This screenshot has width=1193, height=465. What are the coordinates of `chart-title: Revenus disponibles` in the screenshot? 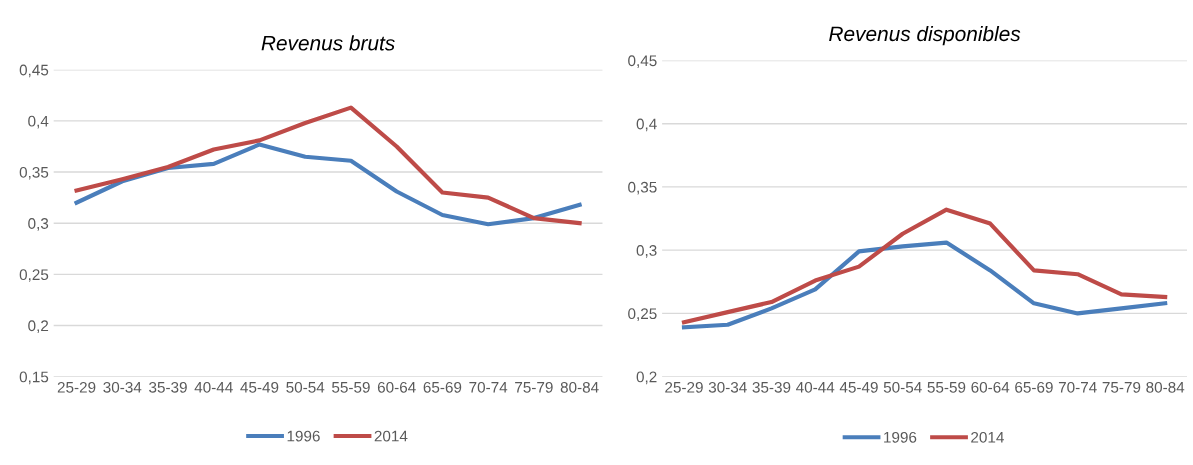 It's located at (925, 35).